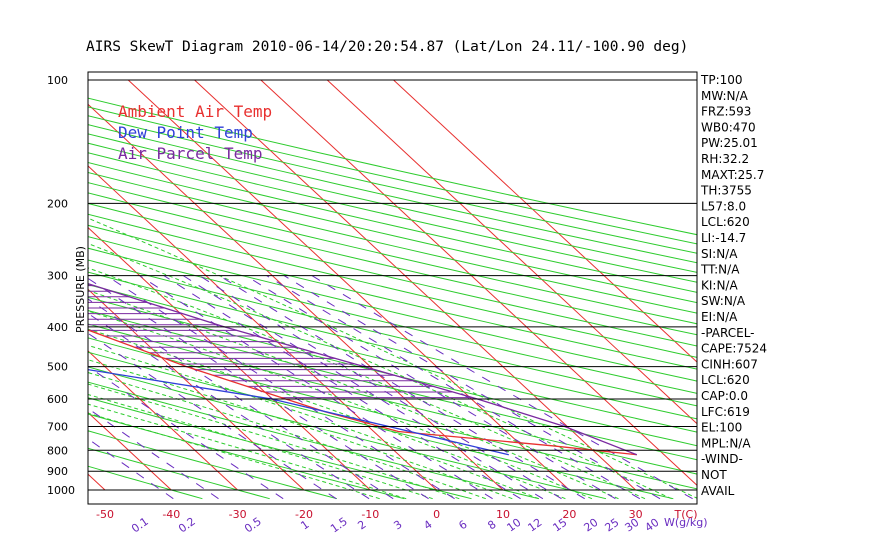 The height and width of the screenshot is (560, 870). I want to click on mixing-ratio-tick-label: 20, so click(591, 525).